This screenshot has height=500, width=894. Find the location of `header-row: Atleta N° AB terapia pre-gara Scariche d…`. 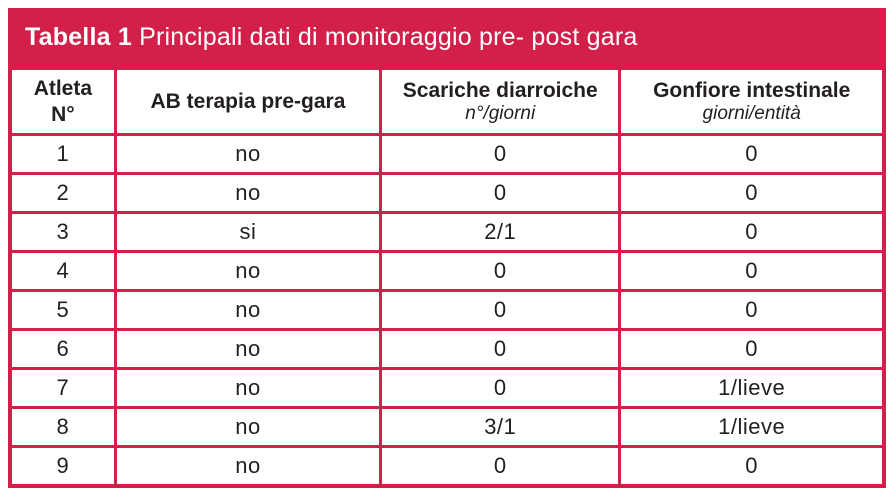

header-row: Atleta N° AB terapia pre-gara Scariche d… is located at coordinates (447, 101).